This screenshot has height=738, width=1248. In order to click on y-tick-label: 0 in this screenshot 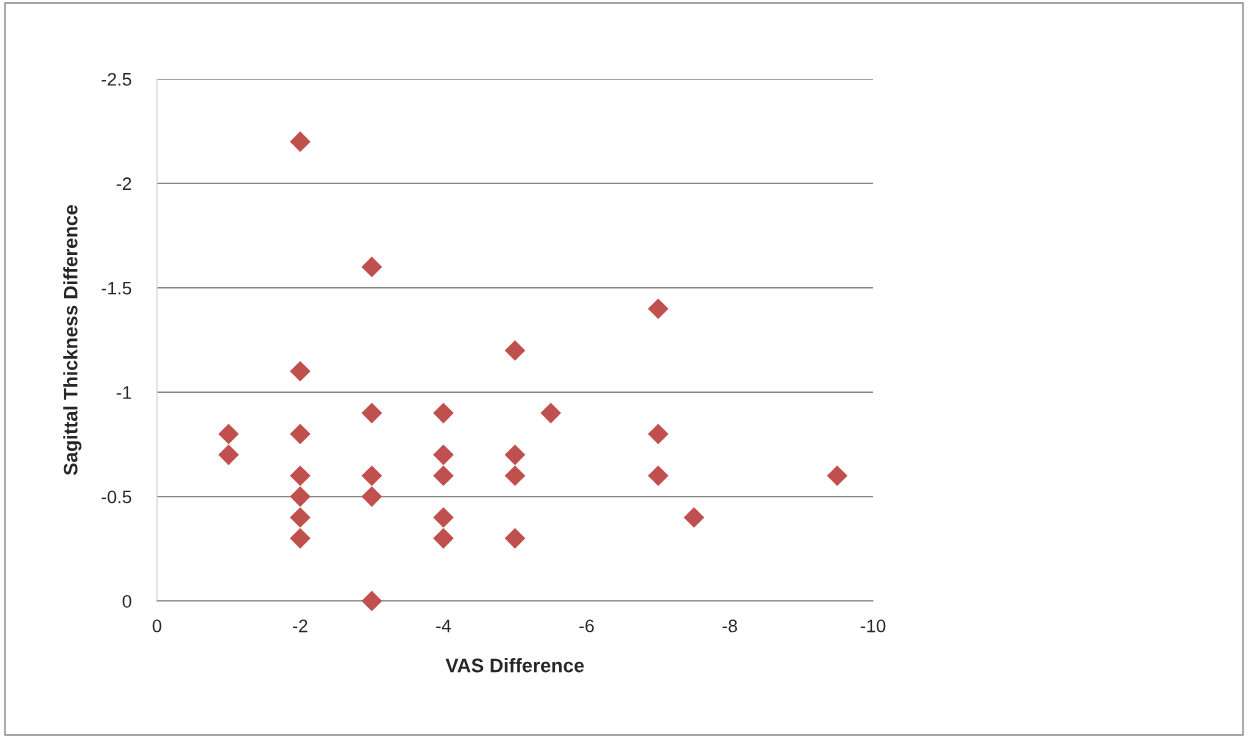, I will do `click(127, 601)`.